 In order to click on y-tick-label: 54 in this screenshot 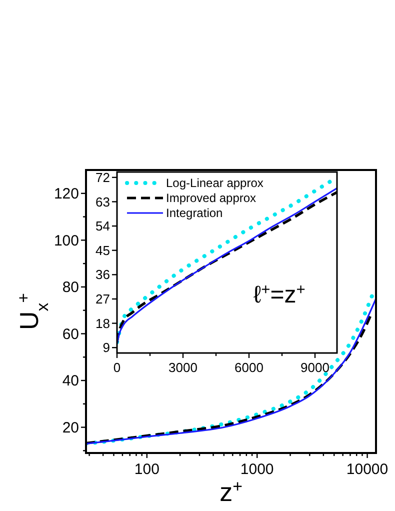, I will do `click(103, 226)`.